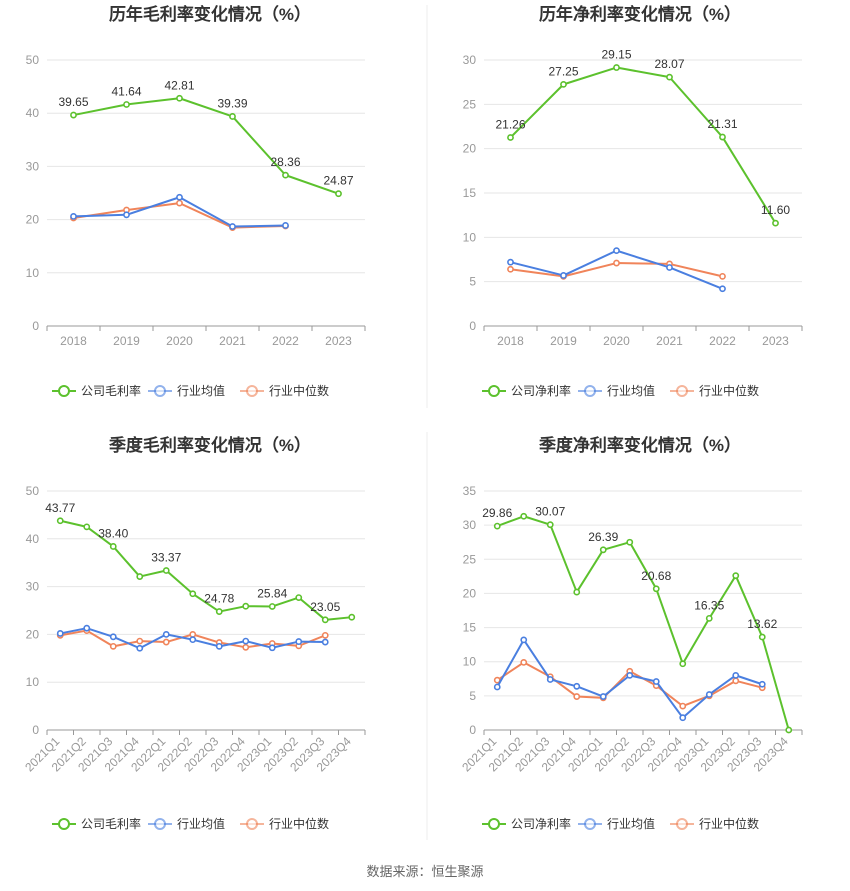  What do you see at coordinates (775, 210) in the screenshot?
I see `data-label: 11.60` at bounding box center [775, 210].